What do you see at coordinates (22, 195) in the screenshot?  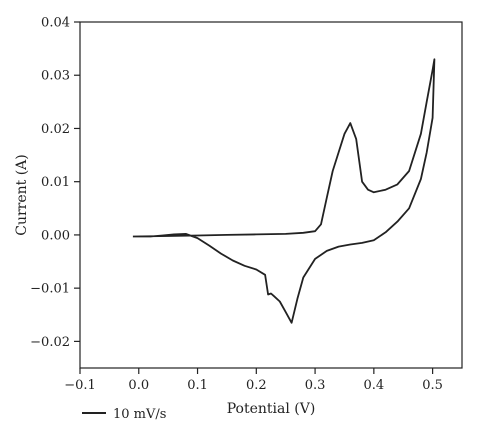 I see `y-axis-label: Current (A)` at bounding box center [22, 195].